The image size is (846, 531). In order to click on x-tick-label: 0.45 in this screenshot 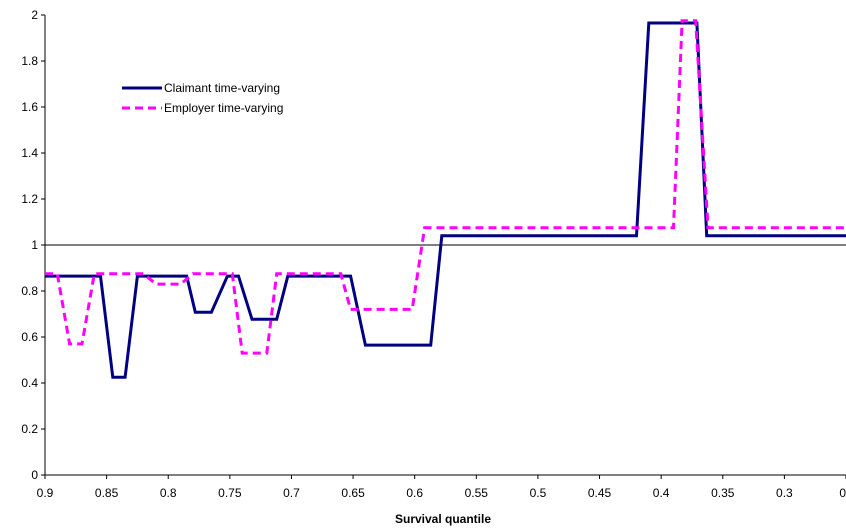, I will do `click(600, 493)`.